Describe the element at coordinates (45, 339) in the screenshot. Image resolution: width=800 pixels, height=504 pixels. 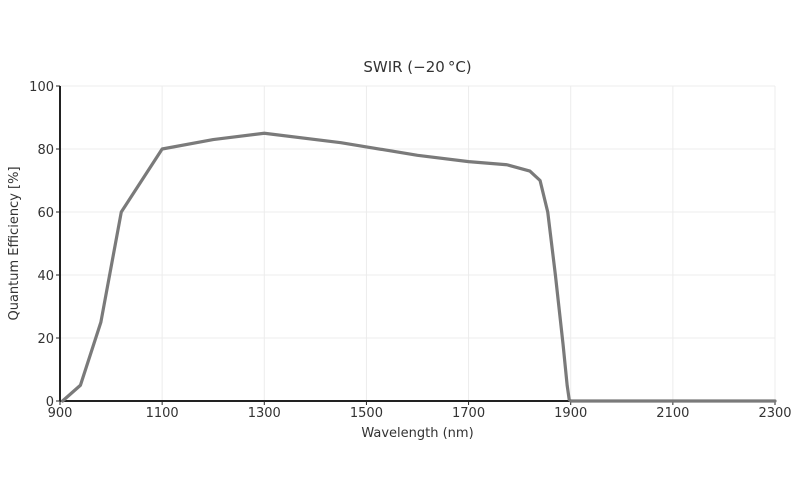
I see `y-tick-label: 20` at that location.